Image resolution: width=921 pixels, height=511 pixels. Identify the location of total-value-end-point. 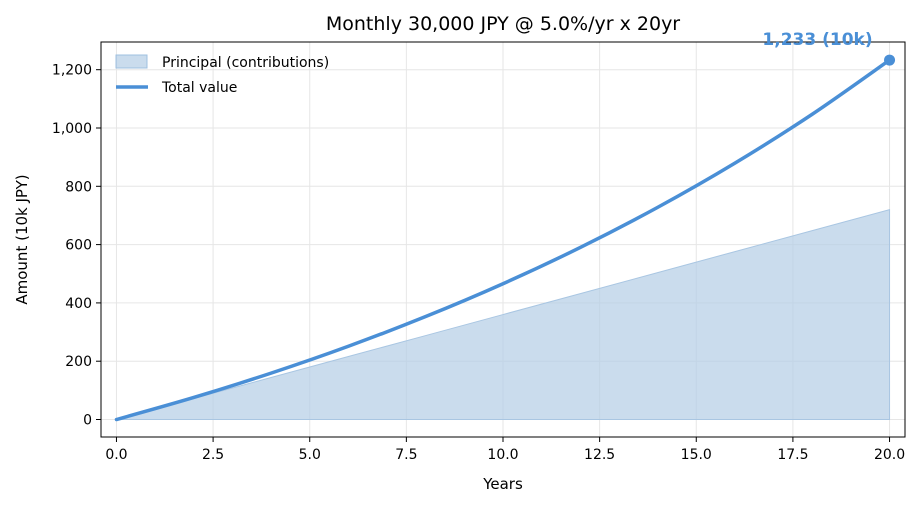
(890, 60).